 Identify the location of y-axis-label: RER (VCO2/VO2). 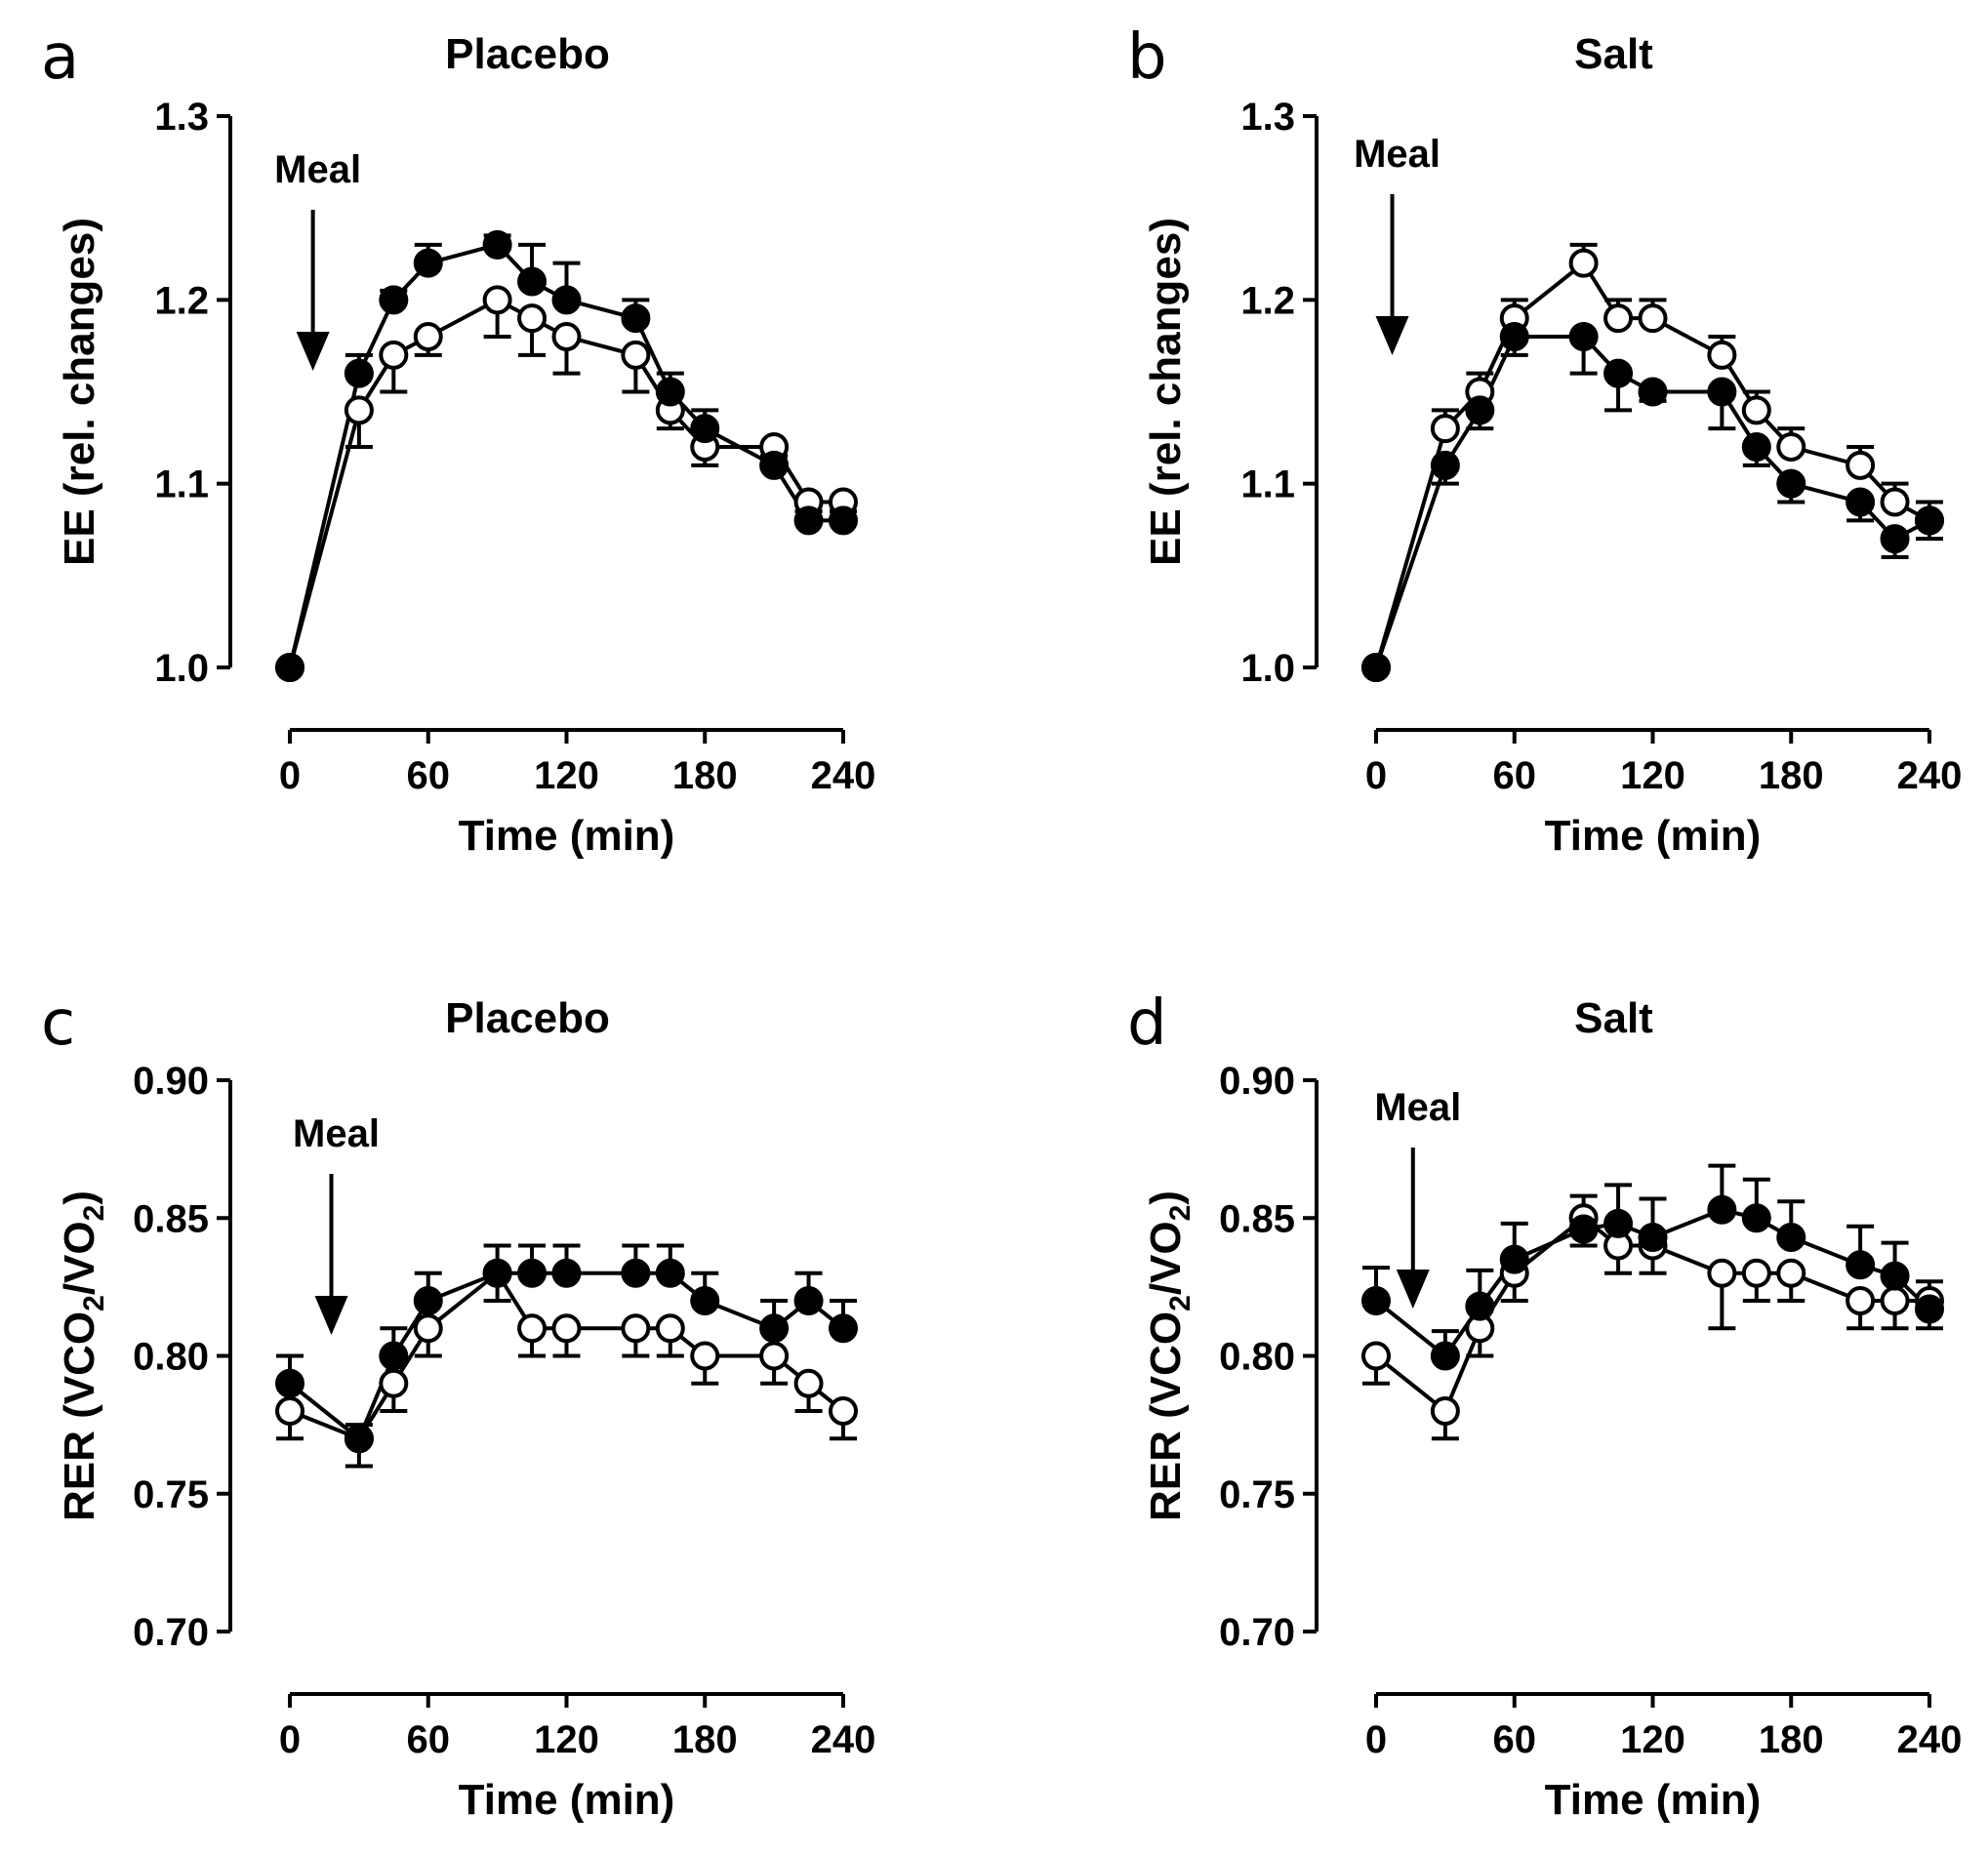
(1169, 1355).